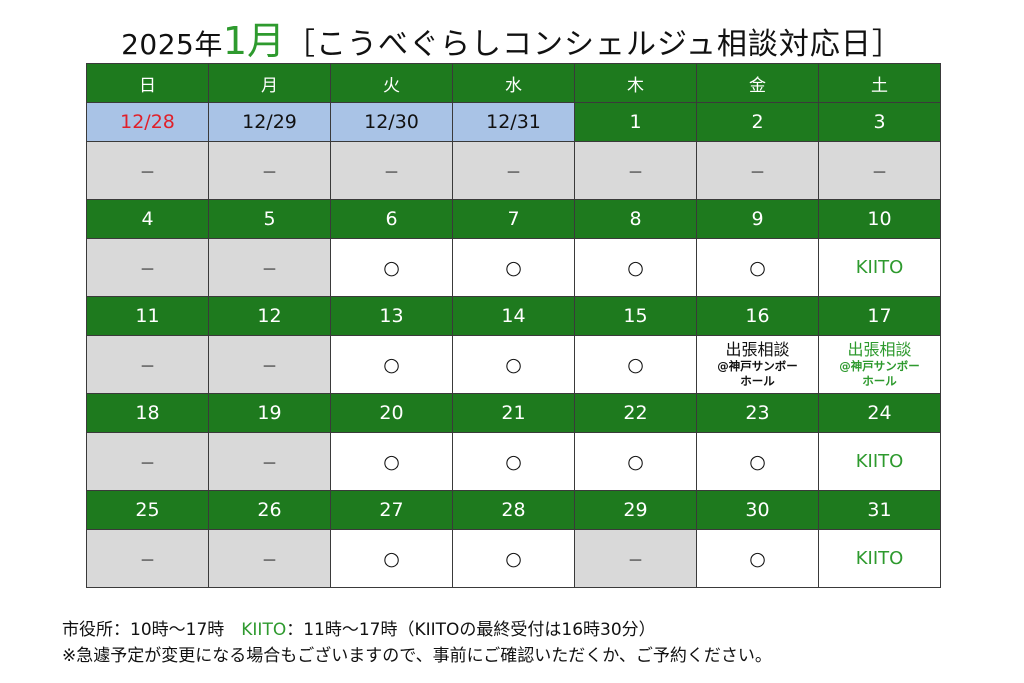 Image resolution: width=1024 pixels, height=683 pixels. I want to click on date-cell: 17, so click(879, 316).